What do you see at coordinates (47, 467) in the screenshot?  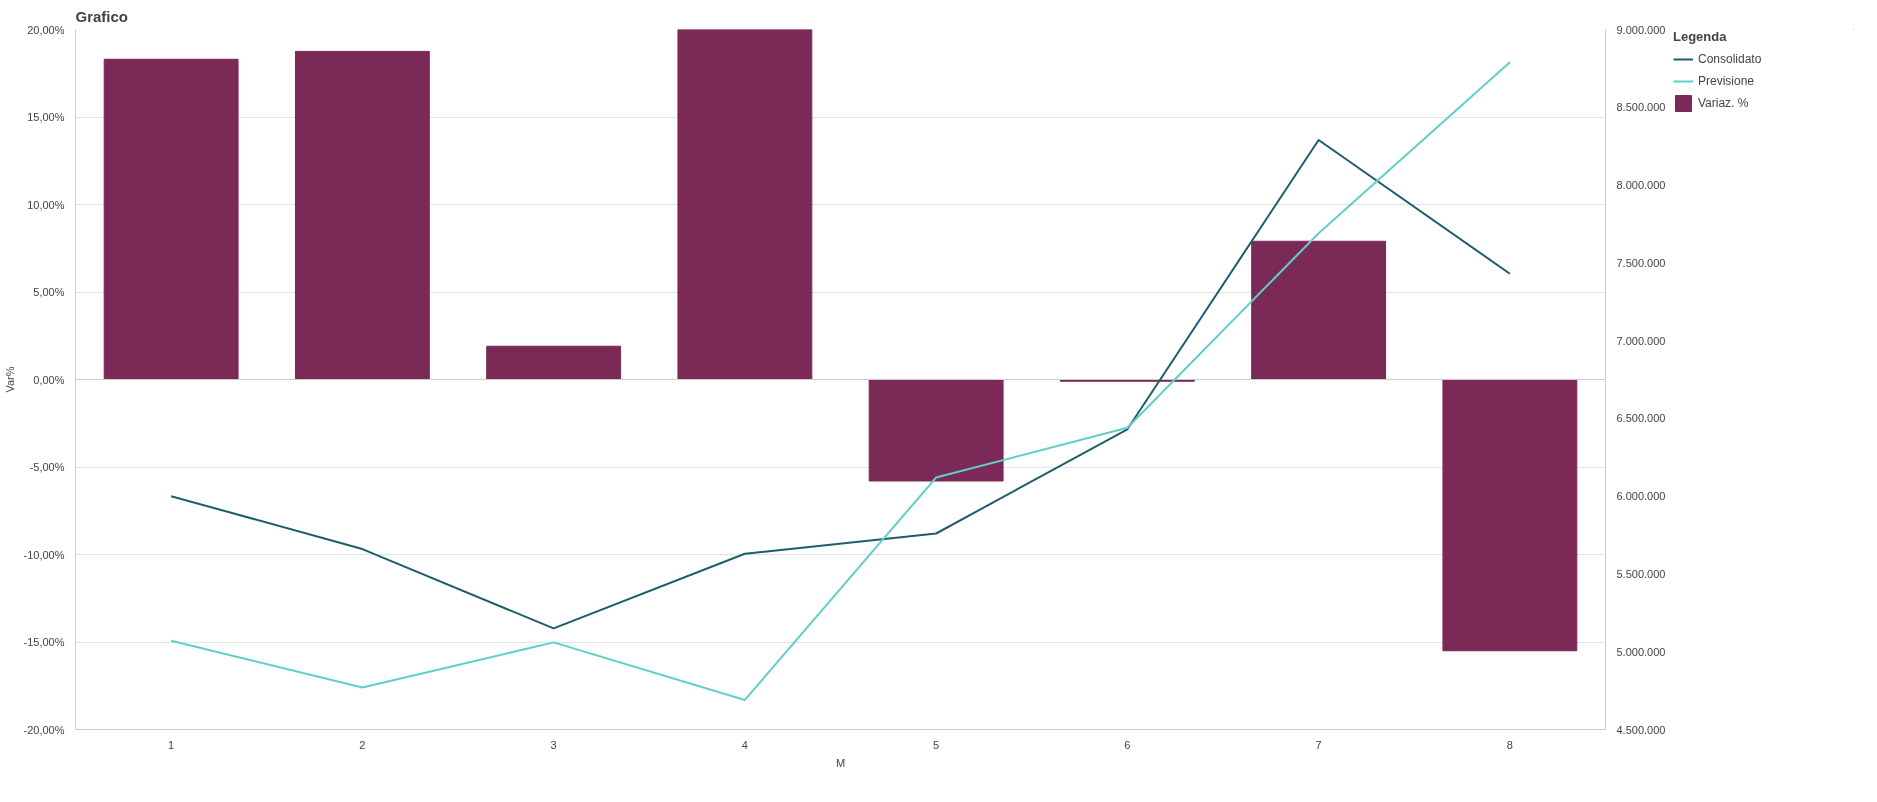 I see `y-tick-label: -5,00%` at bounding box center [47, 467].